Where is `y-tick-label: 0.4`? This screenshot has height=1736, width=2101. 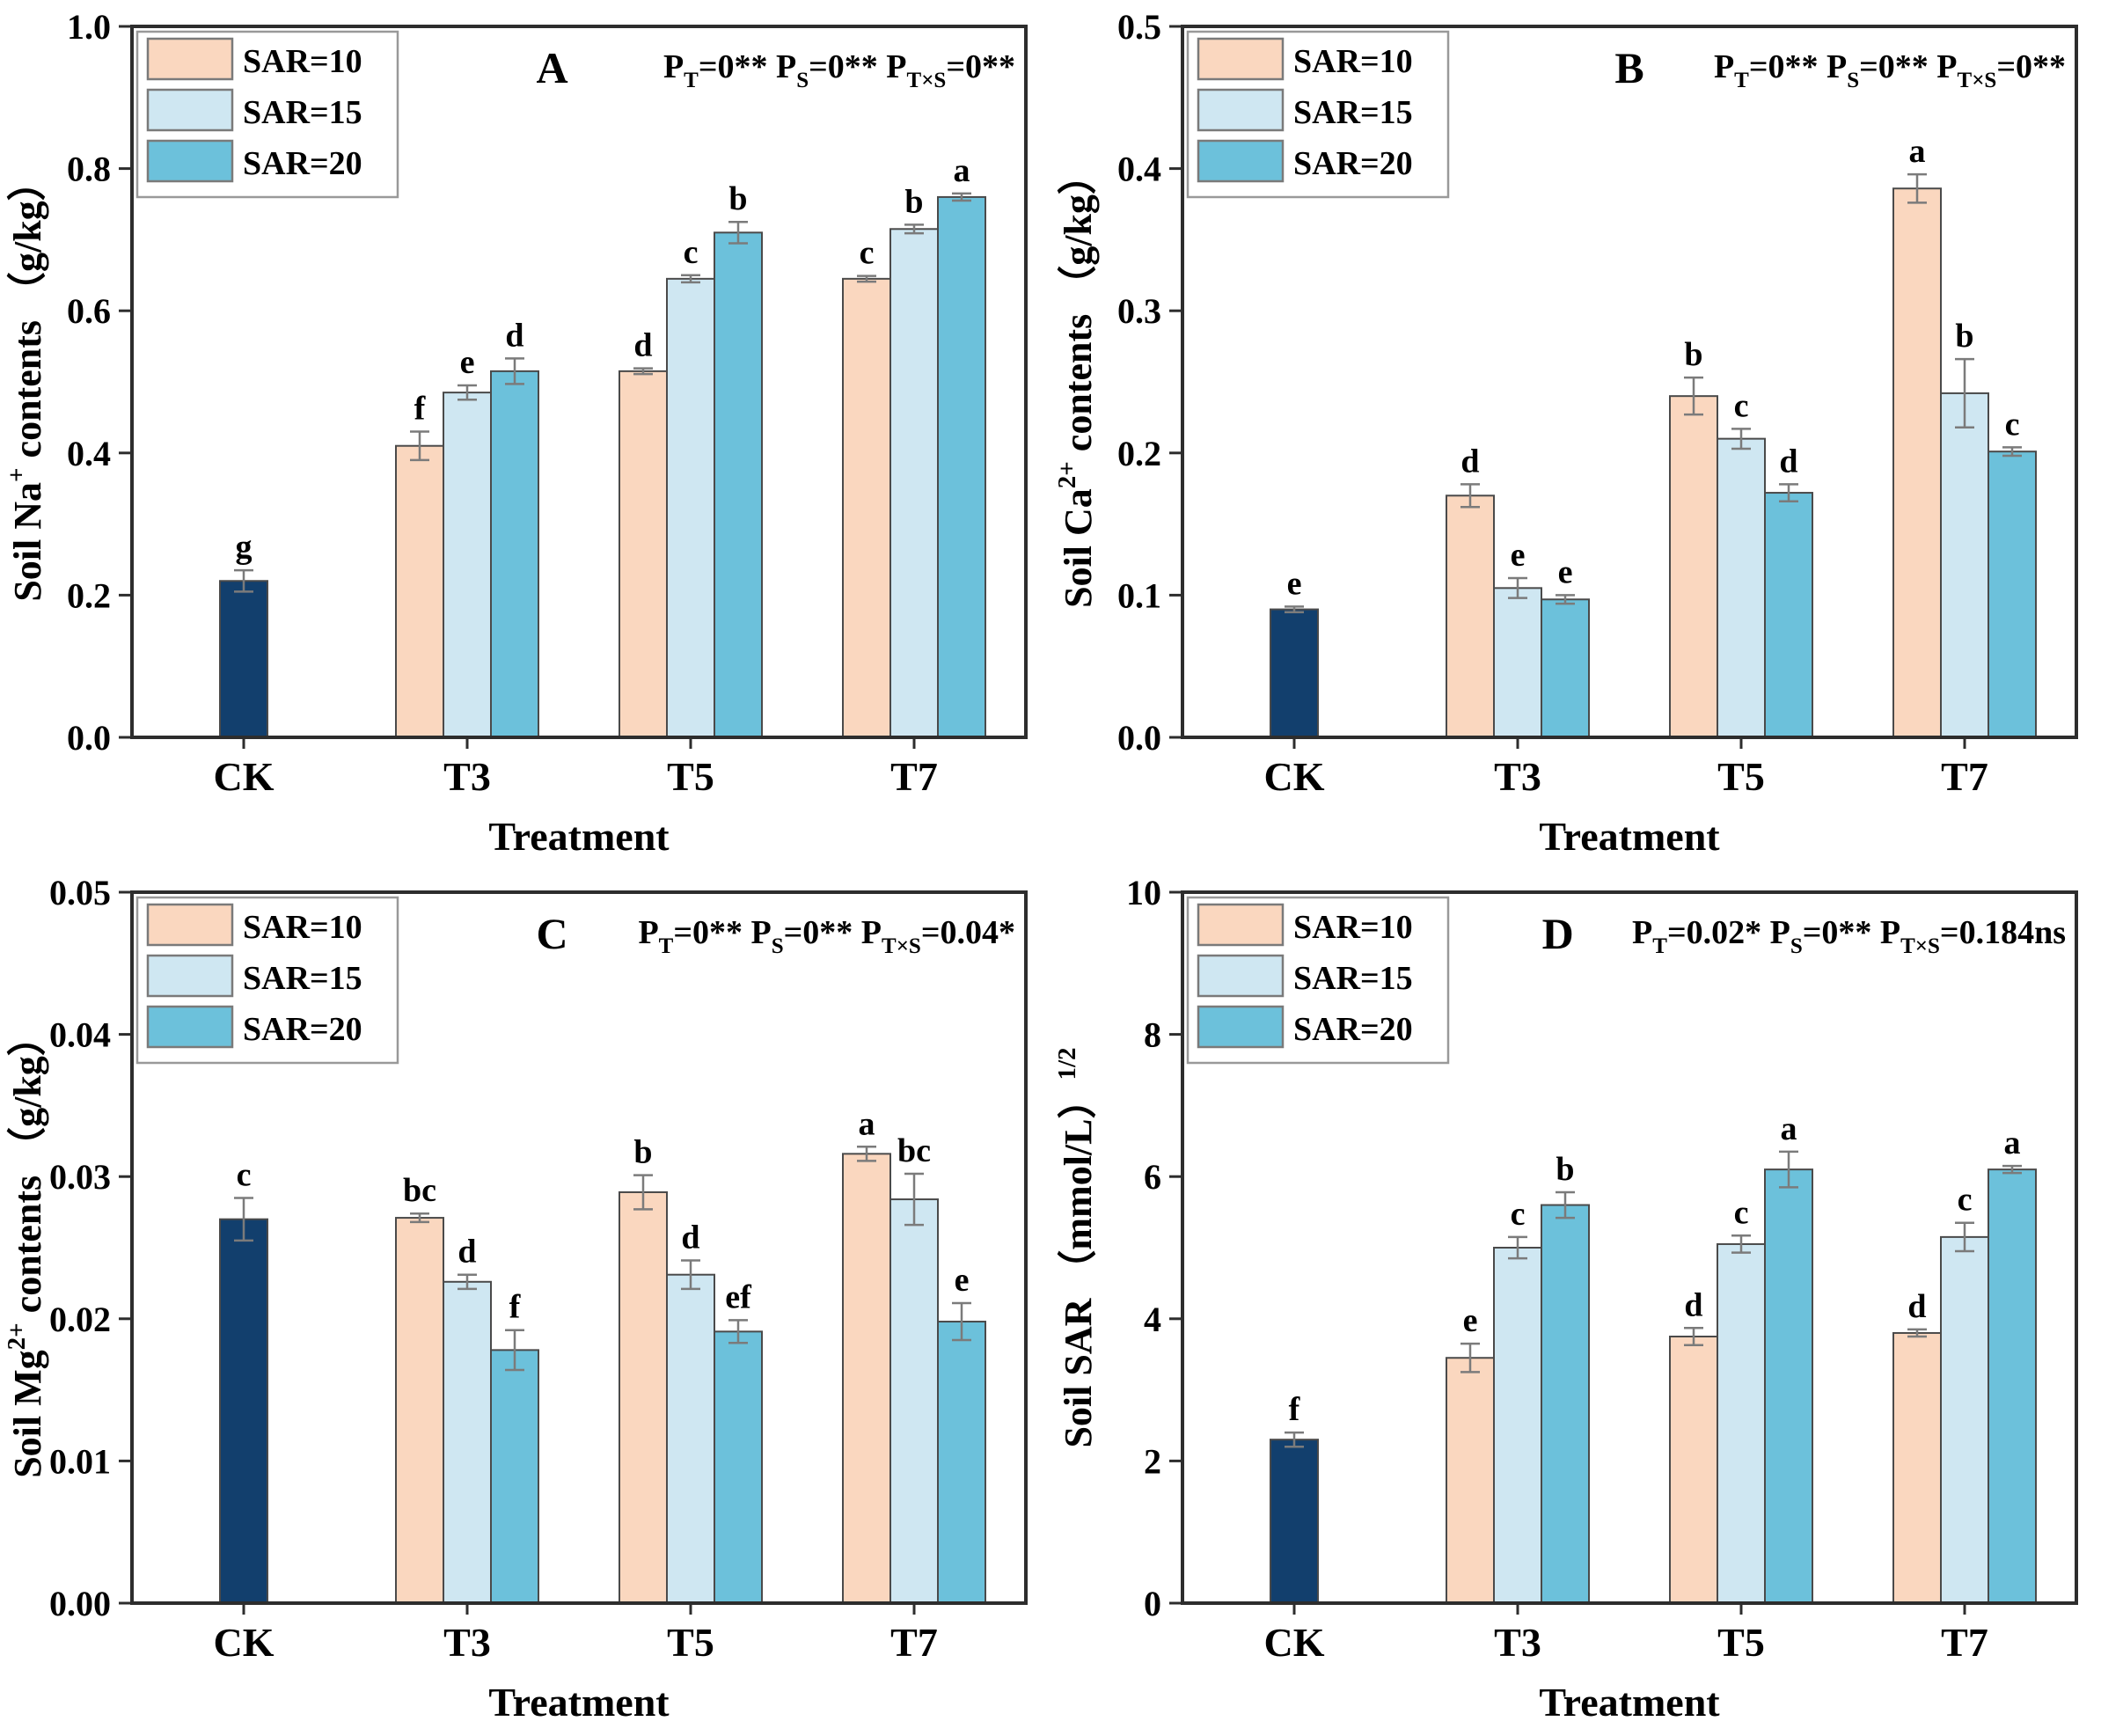
y-tick-label: 0.4 is located at coordinates (89, 453).